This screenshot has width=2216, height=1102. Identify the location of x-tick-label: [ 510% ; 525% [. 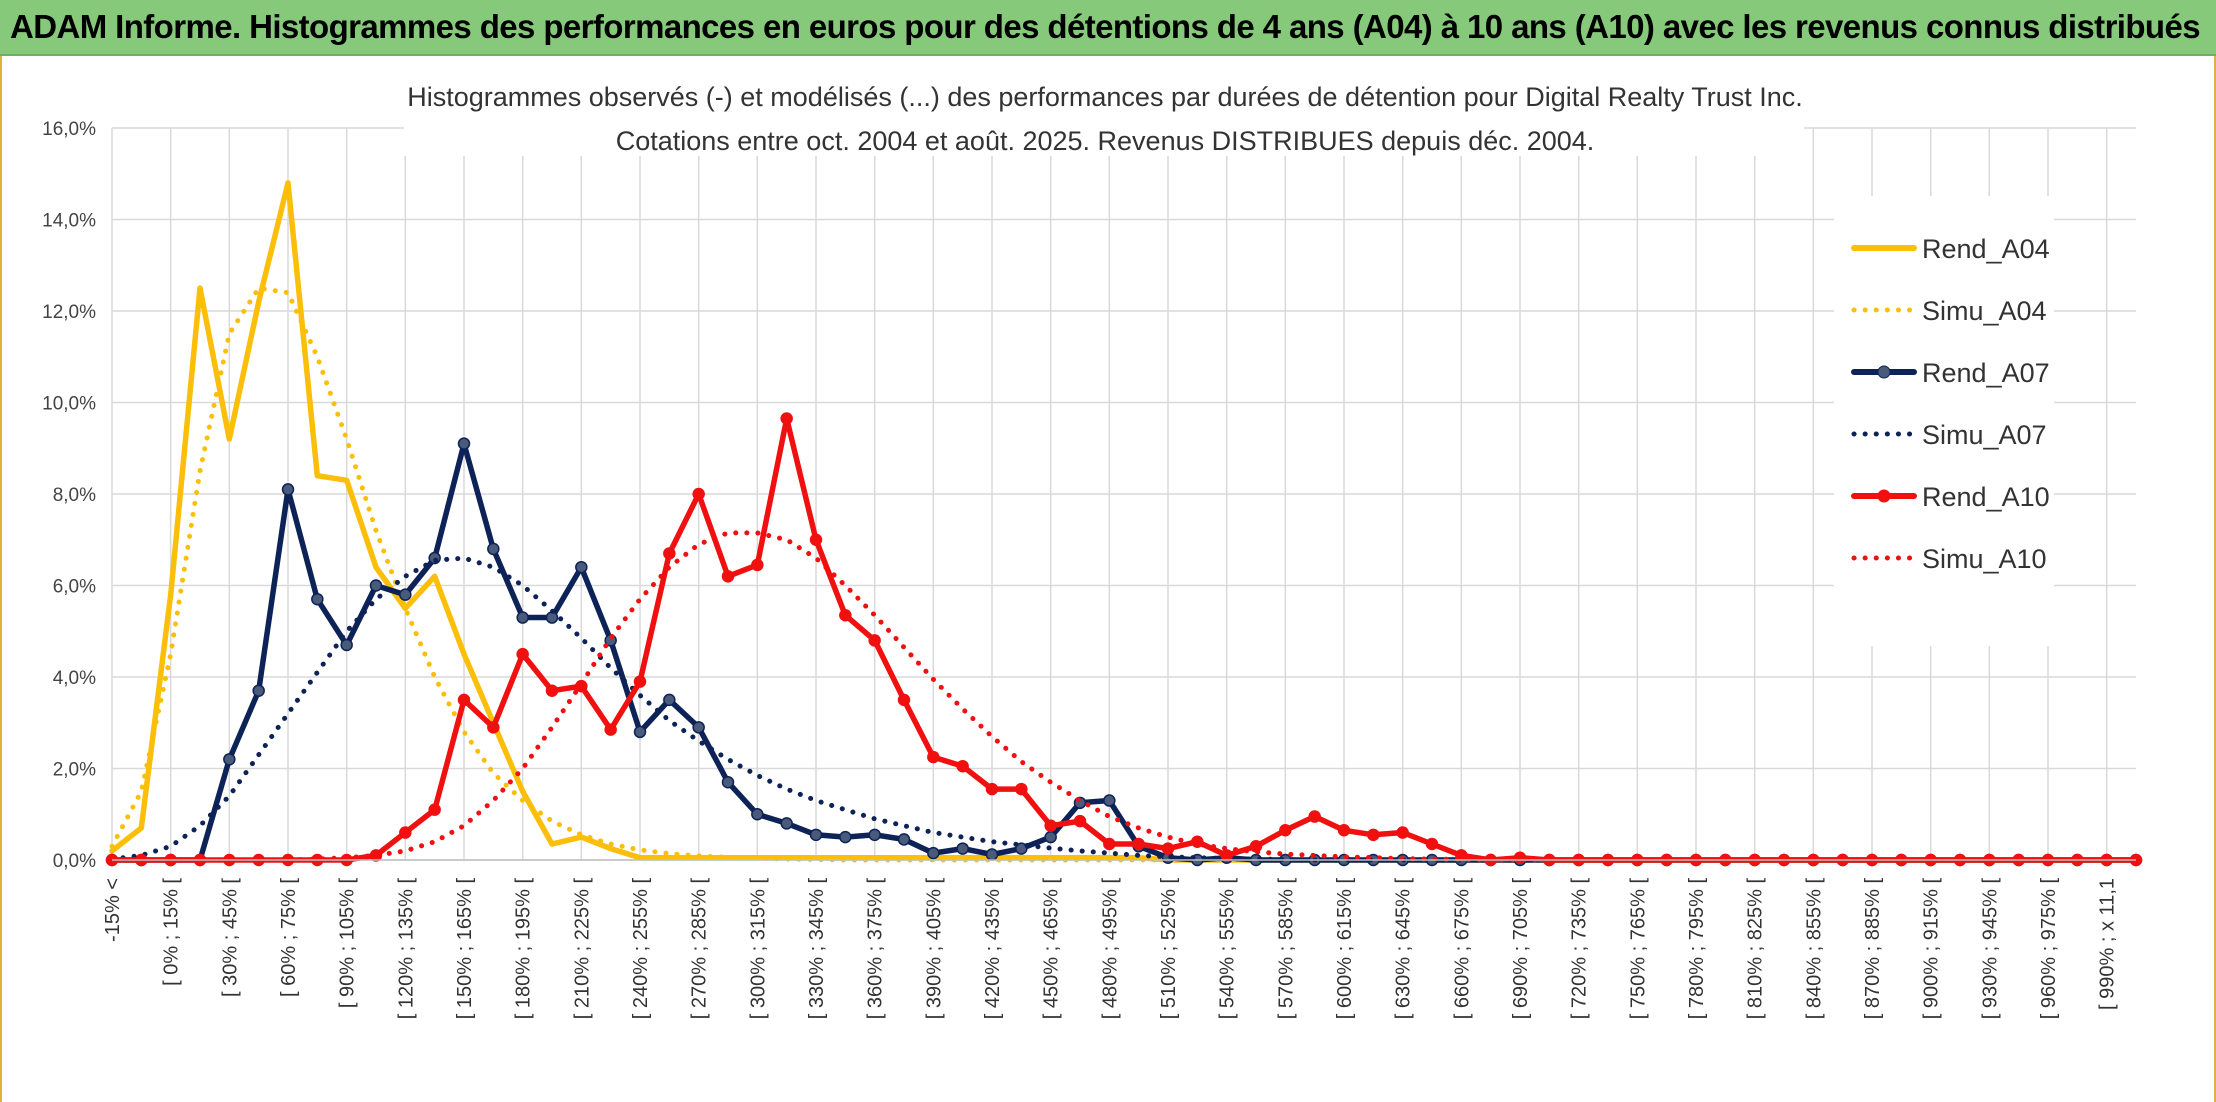
(1169, 949).